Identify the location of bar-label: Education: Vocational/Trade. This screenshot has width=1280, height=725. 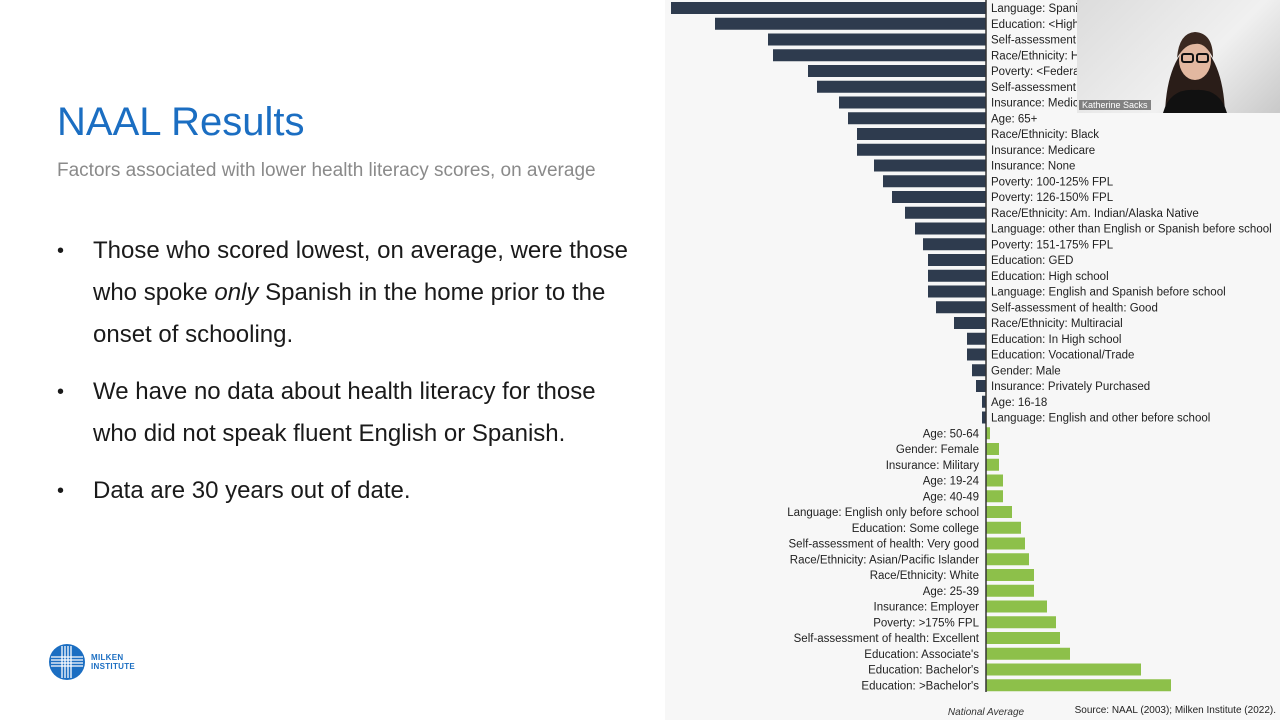
(1062, 356).